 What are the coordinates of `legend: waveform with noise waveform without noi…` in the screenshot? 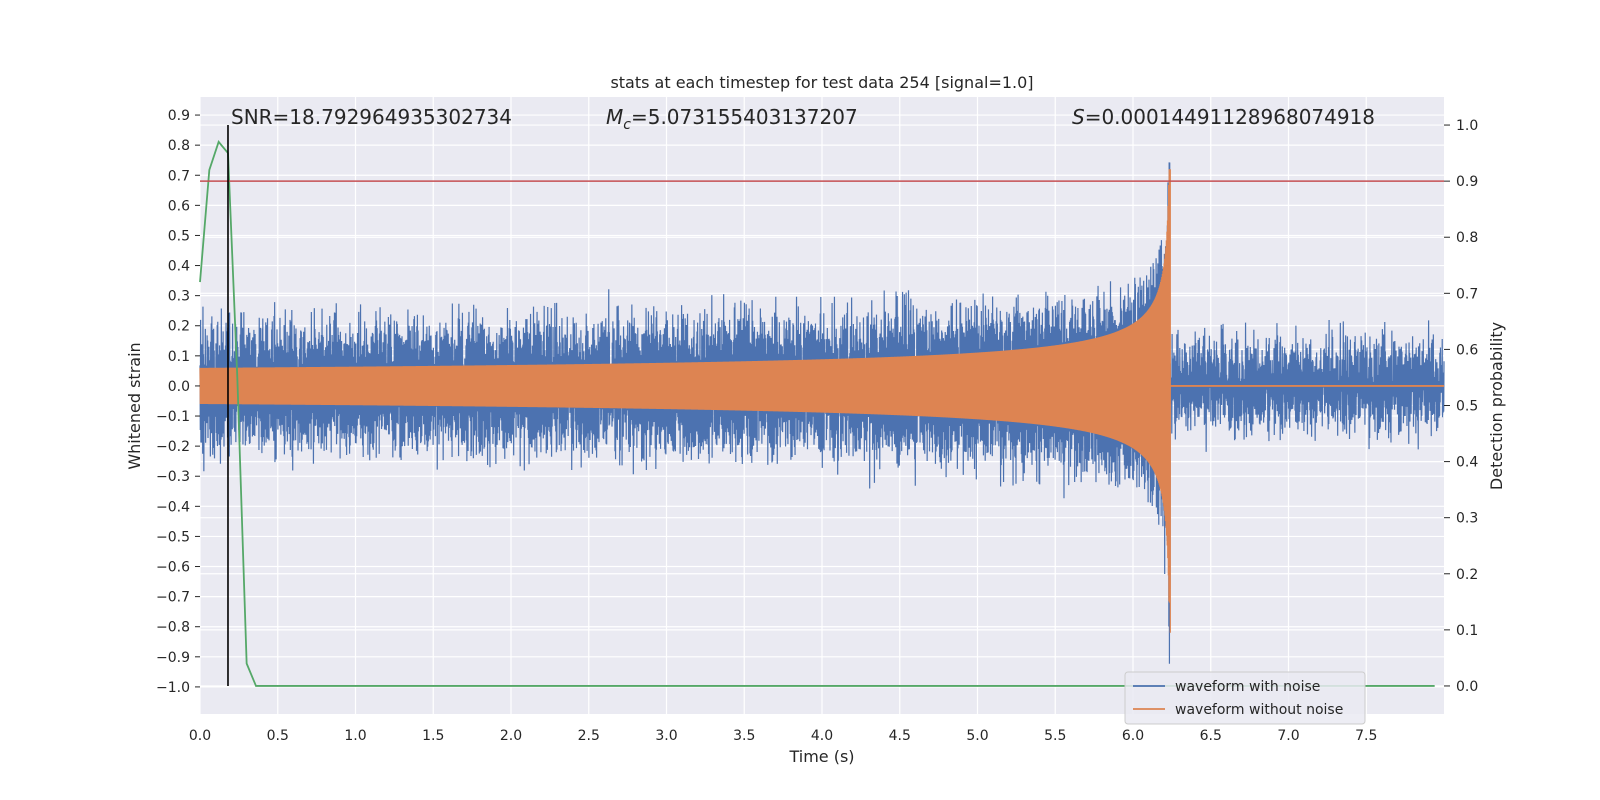 It's located at (1245, 698).